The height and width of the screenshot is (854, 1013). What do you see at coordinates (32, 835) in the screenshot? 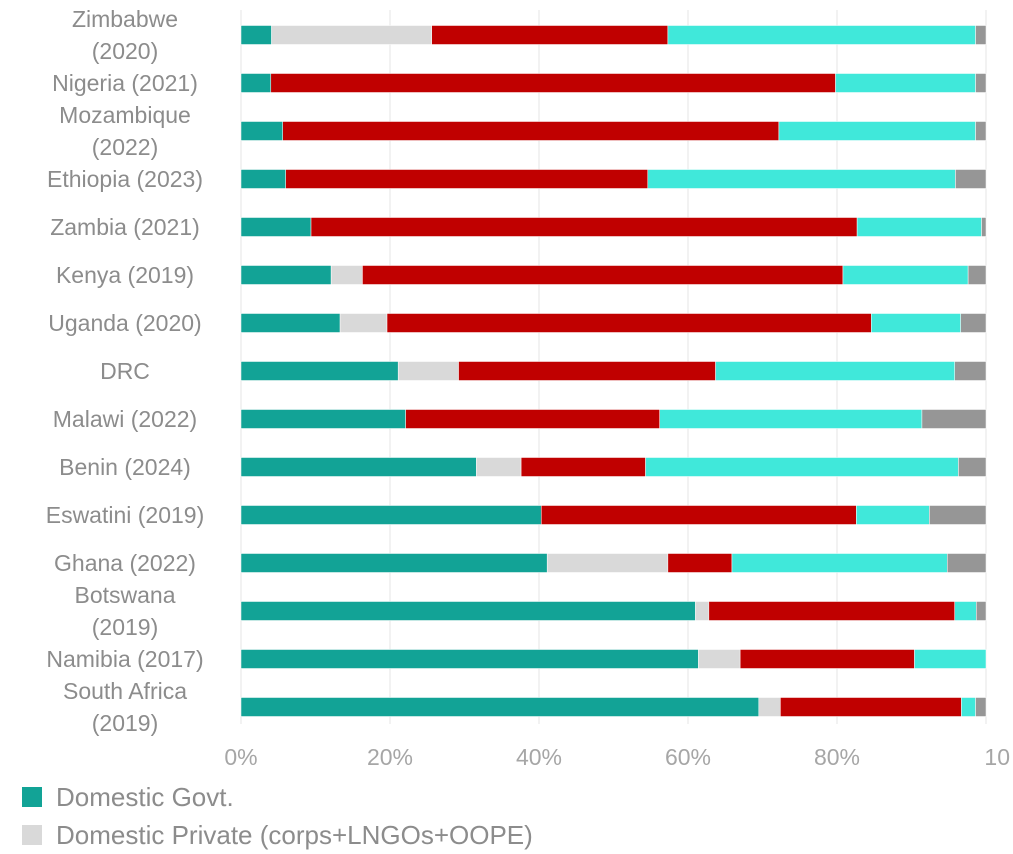
I see `legend-swatch-domestic-private` at bounding box center [32, 835].